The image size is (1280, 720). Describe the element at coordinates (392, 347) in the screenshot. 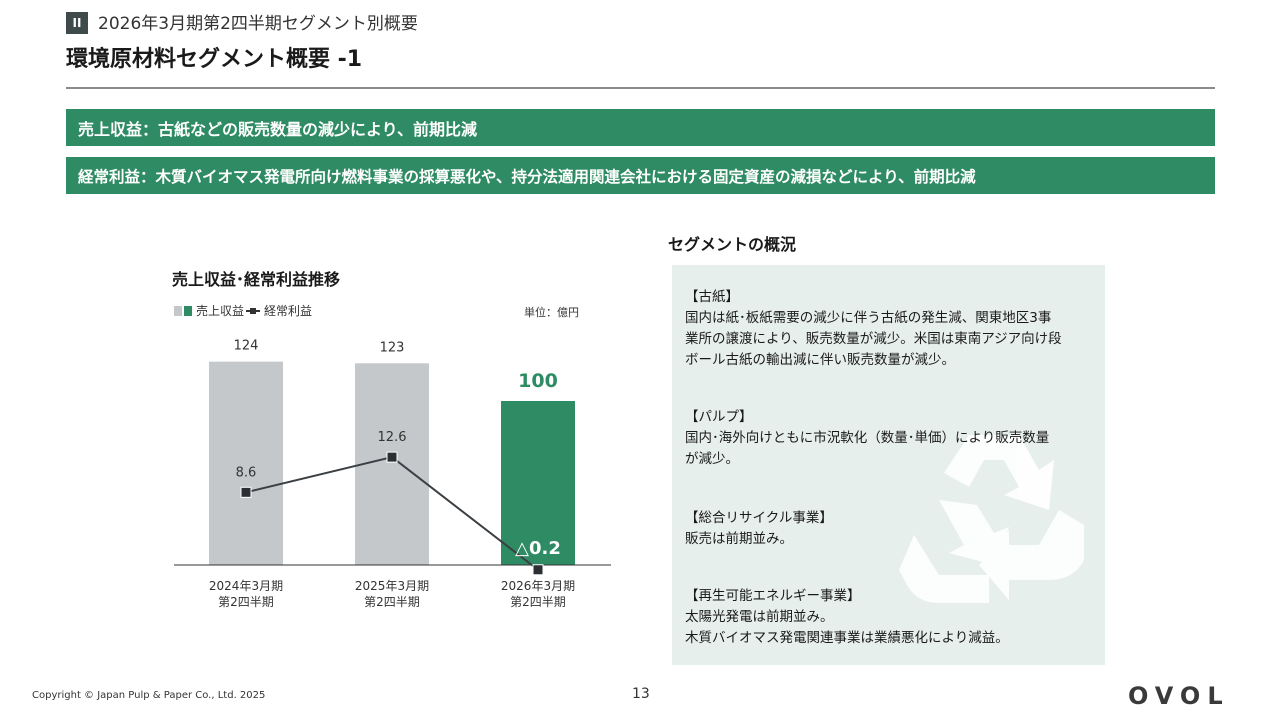

I see `revenue-label: 123` at that location.